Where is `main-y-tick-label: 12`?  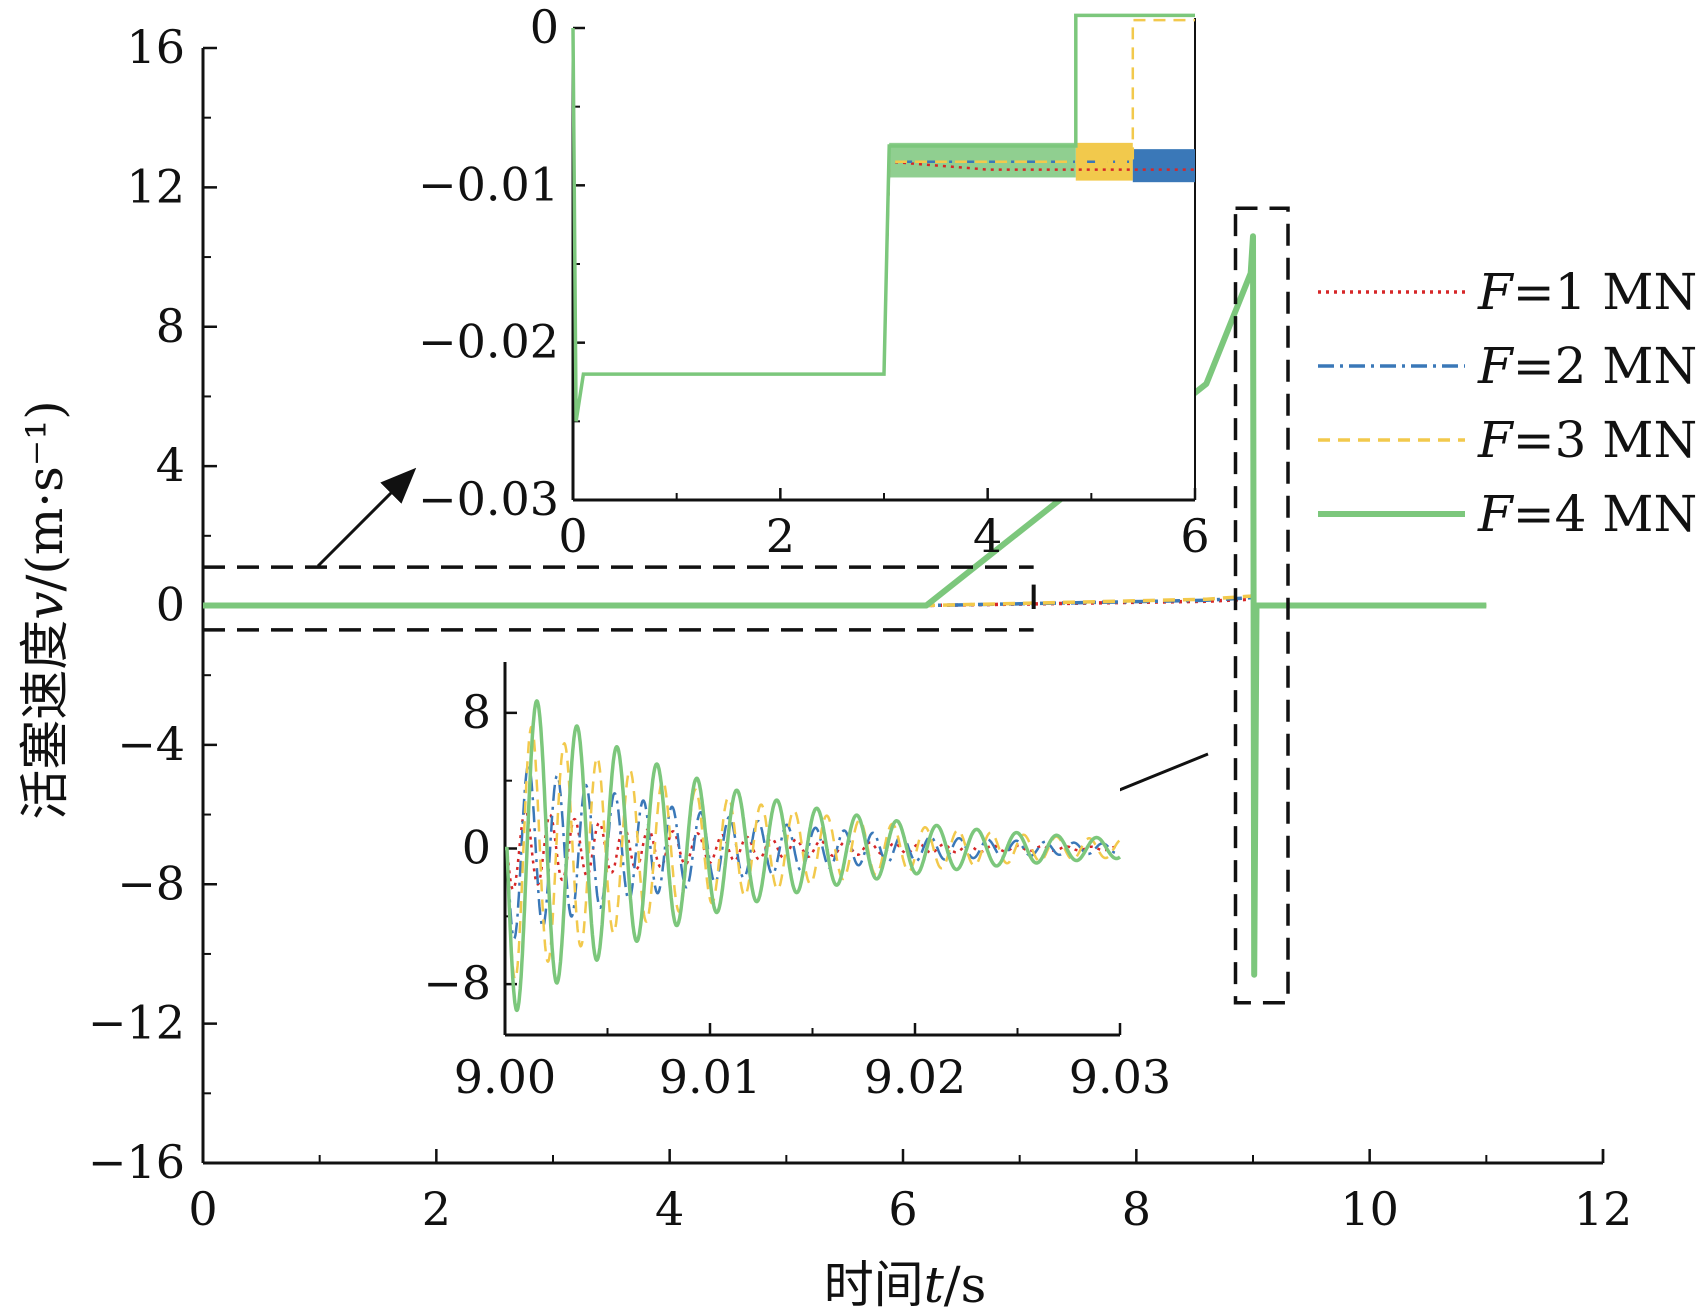
main-y-tick-label: 12 is located at coordinates (155, 186).